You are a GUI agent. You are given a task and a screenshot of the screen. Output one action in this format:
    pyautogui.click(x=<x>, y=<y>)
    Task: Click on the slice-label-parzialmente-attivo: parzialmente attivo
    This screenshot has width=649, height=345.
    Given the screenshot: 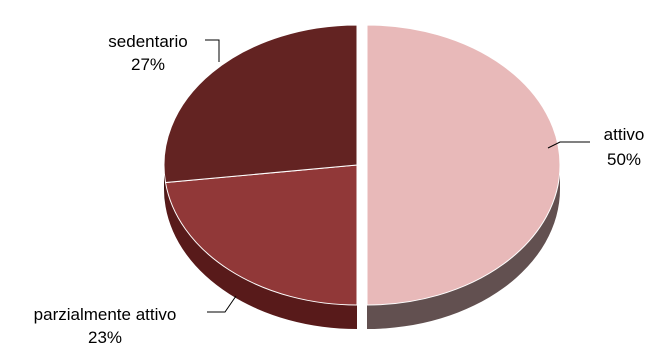 What is the action you would take?
    pyautogui.click(x=105, y=314)
    